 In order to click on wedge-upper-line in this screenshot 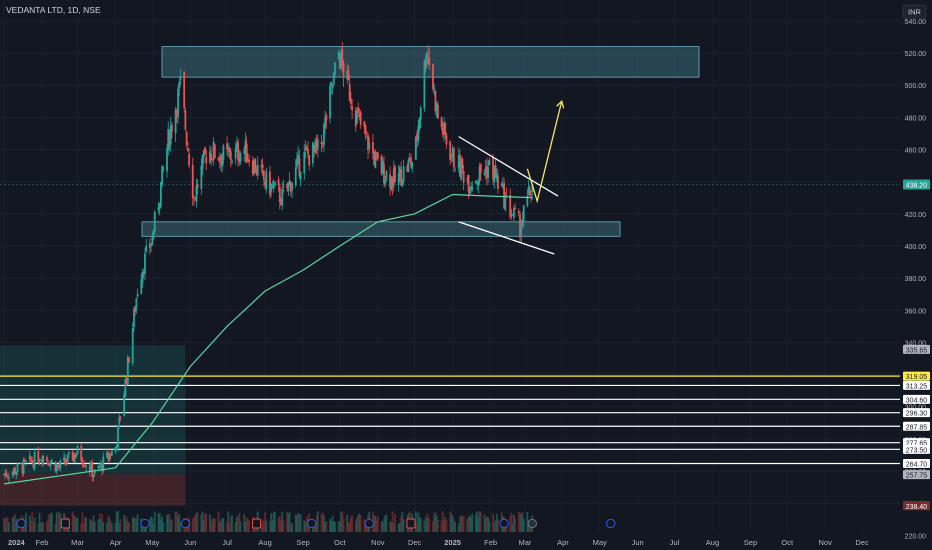, I will do `click(508, 166)`.